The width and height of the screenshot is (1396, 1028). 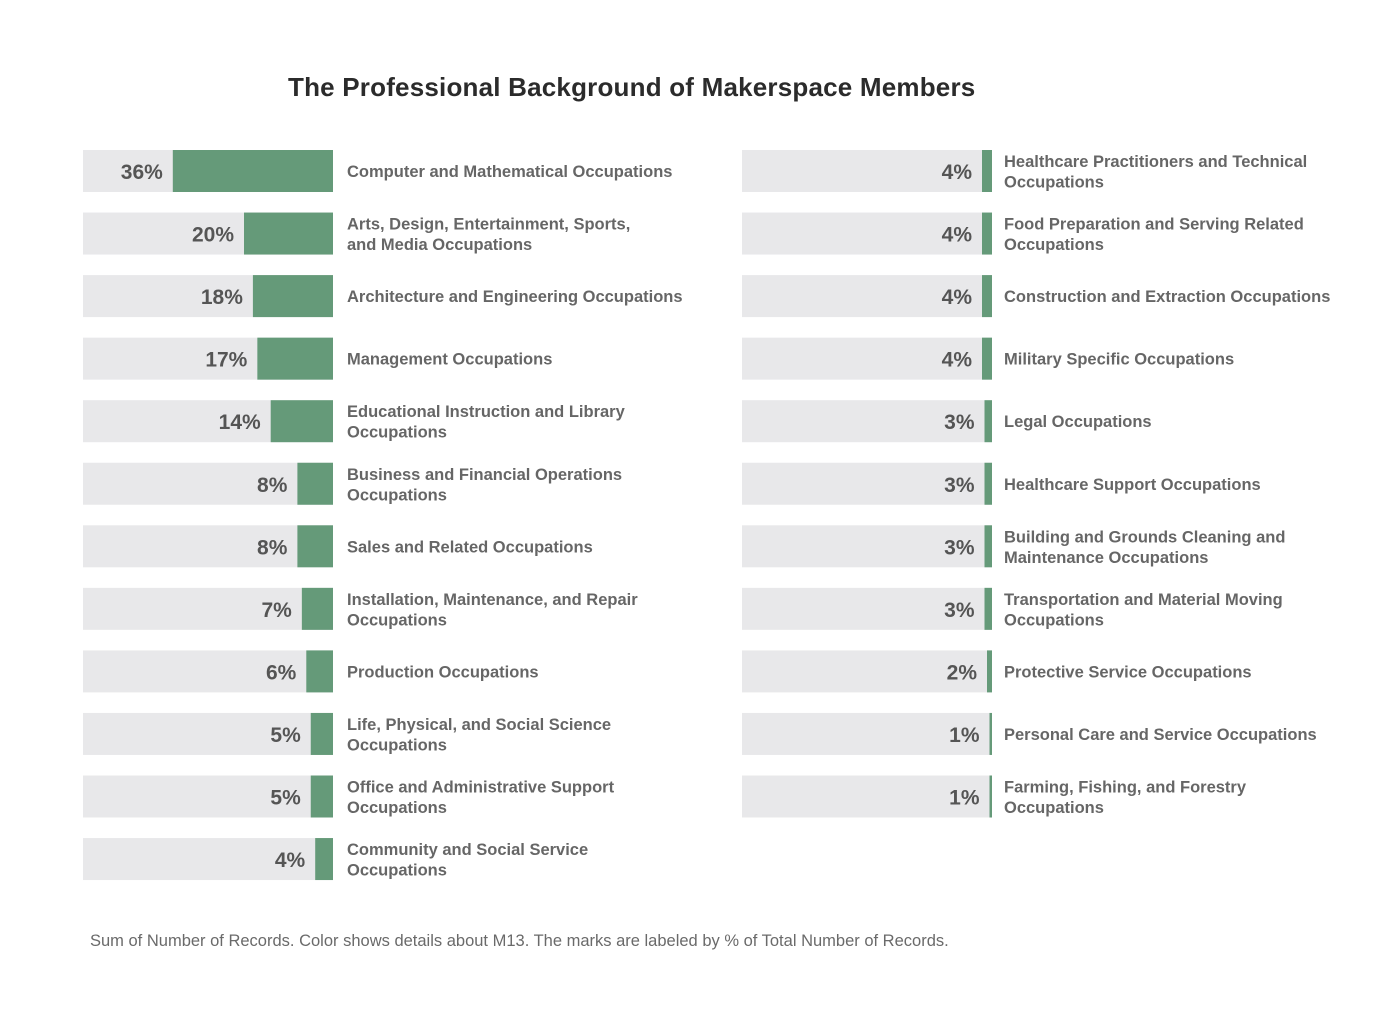 I want to click on value-label: 7%, so click(x=276, y=610).